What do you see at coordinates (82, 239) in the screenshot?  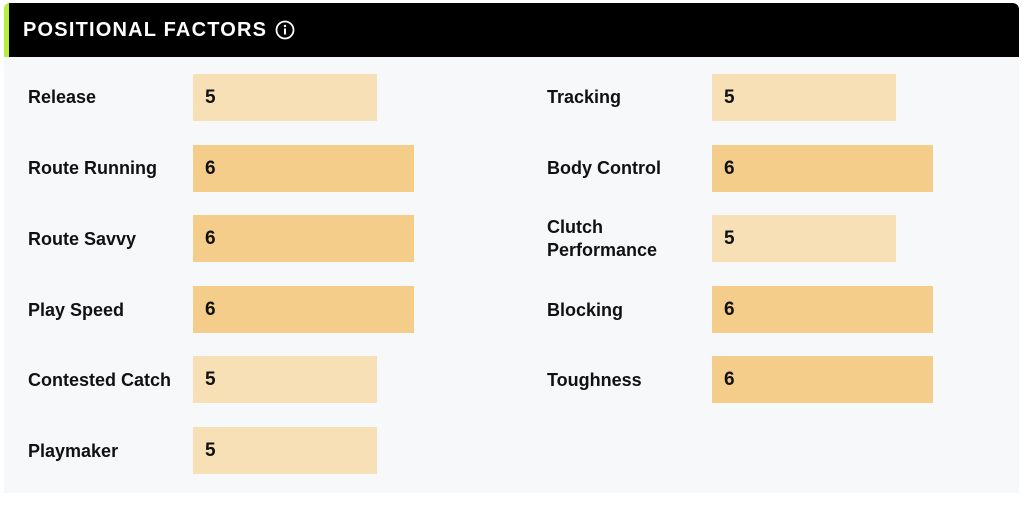 I see `factor-label-route-savvy: Route Savvy` at bounding box center [82, 239].